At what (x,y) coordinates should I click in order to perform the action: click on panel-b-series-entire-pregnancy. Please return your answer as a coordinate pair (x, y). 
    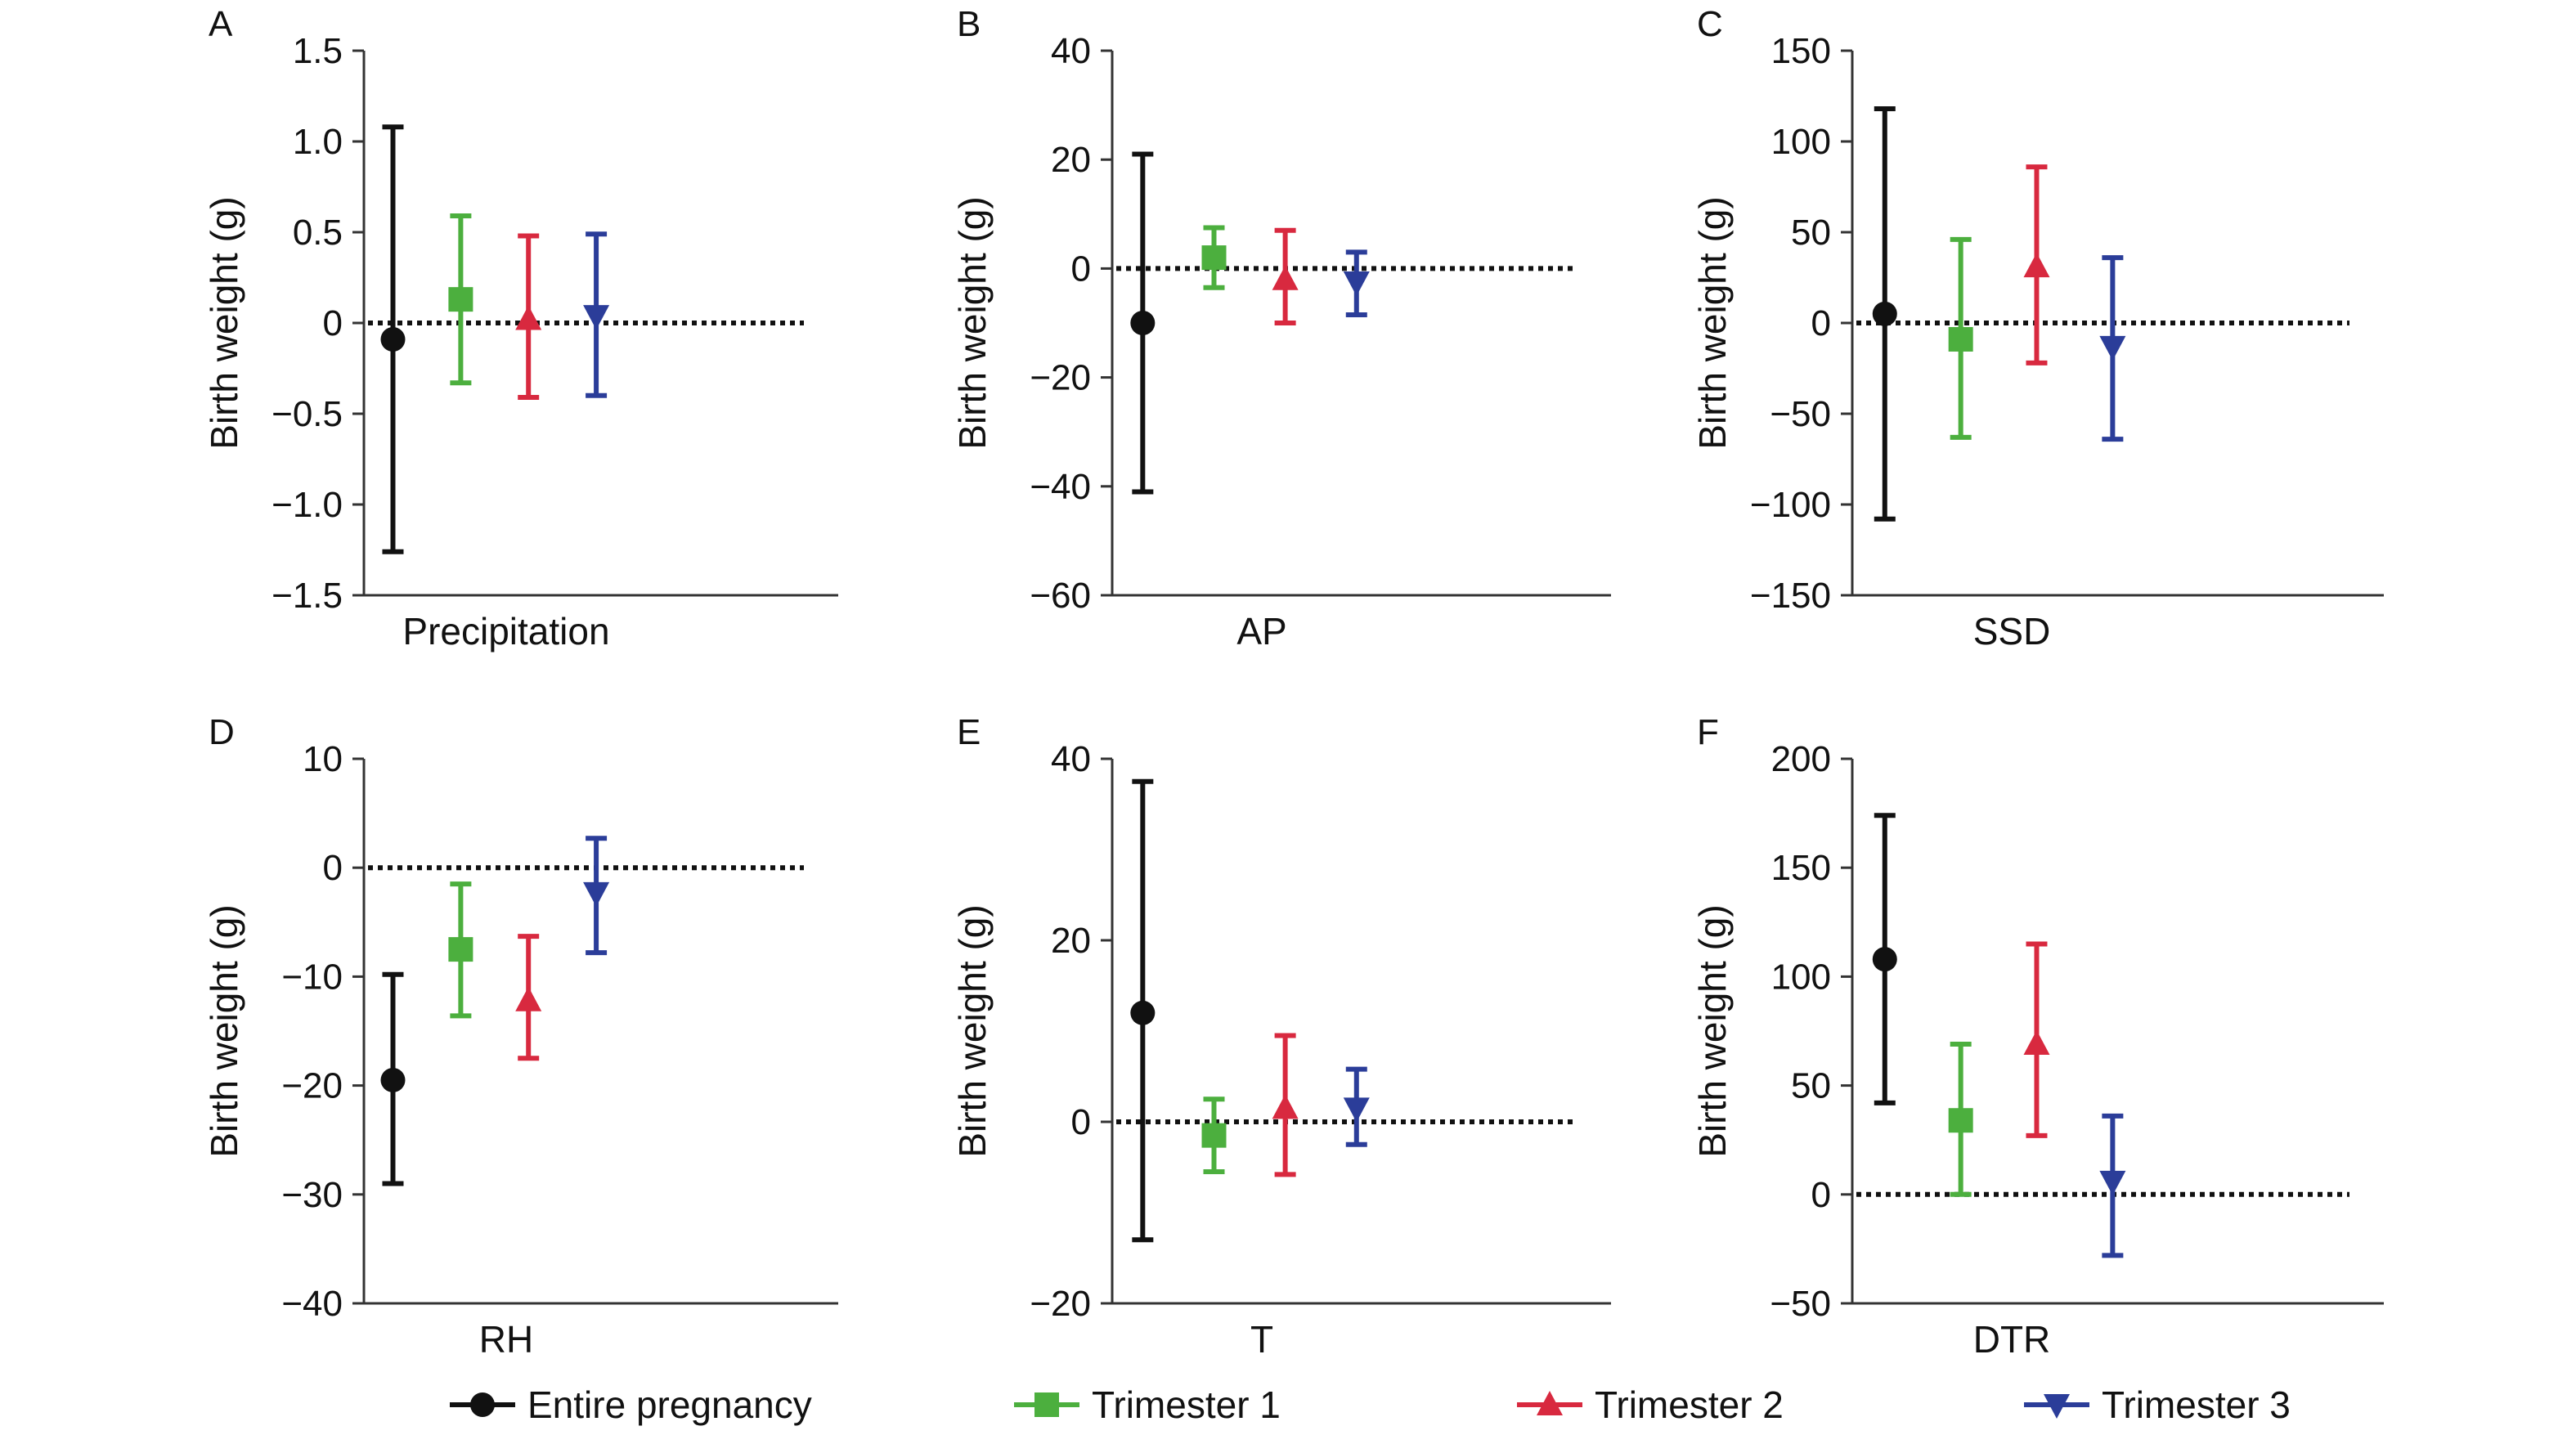
    Looking at the image, I should click on (1143, 323).